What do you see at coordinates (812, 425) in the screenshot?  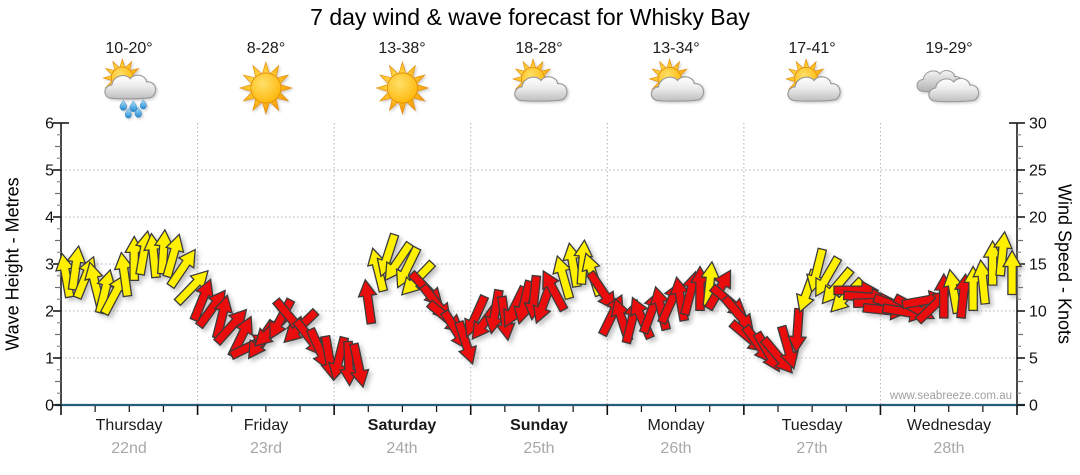 I see `day-label: Tuesday` at bounding box center [812, 425].